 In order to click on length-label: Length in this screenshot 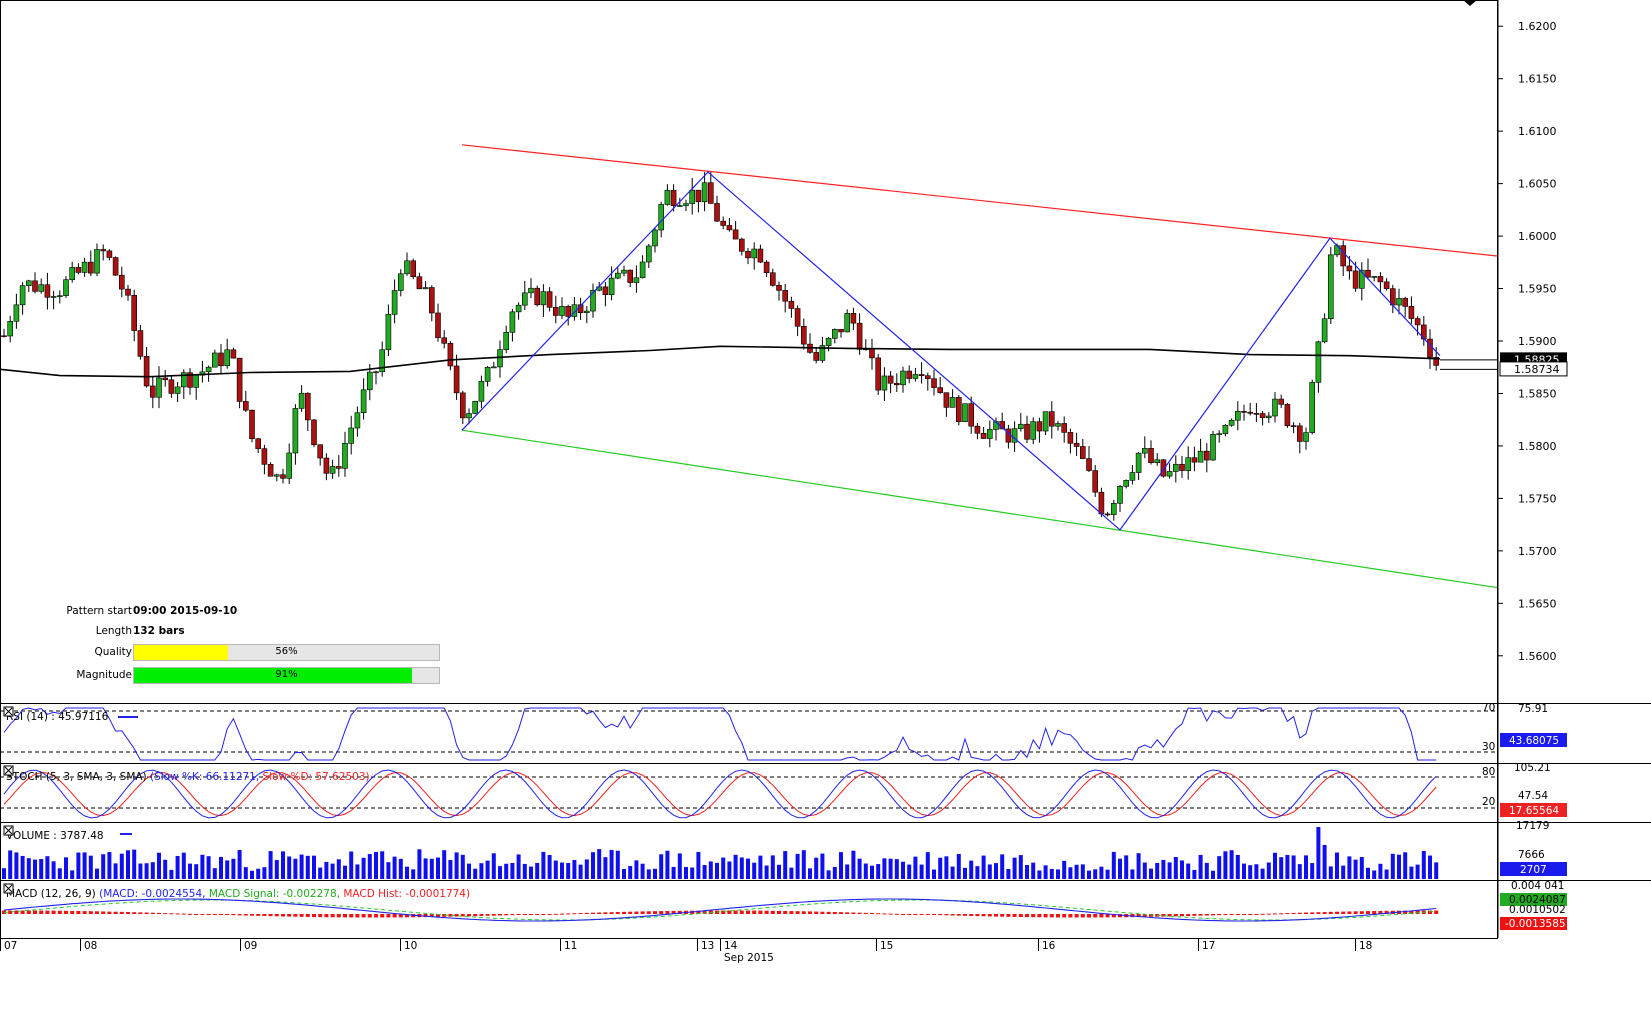, I will do `click(113, 631)`.